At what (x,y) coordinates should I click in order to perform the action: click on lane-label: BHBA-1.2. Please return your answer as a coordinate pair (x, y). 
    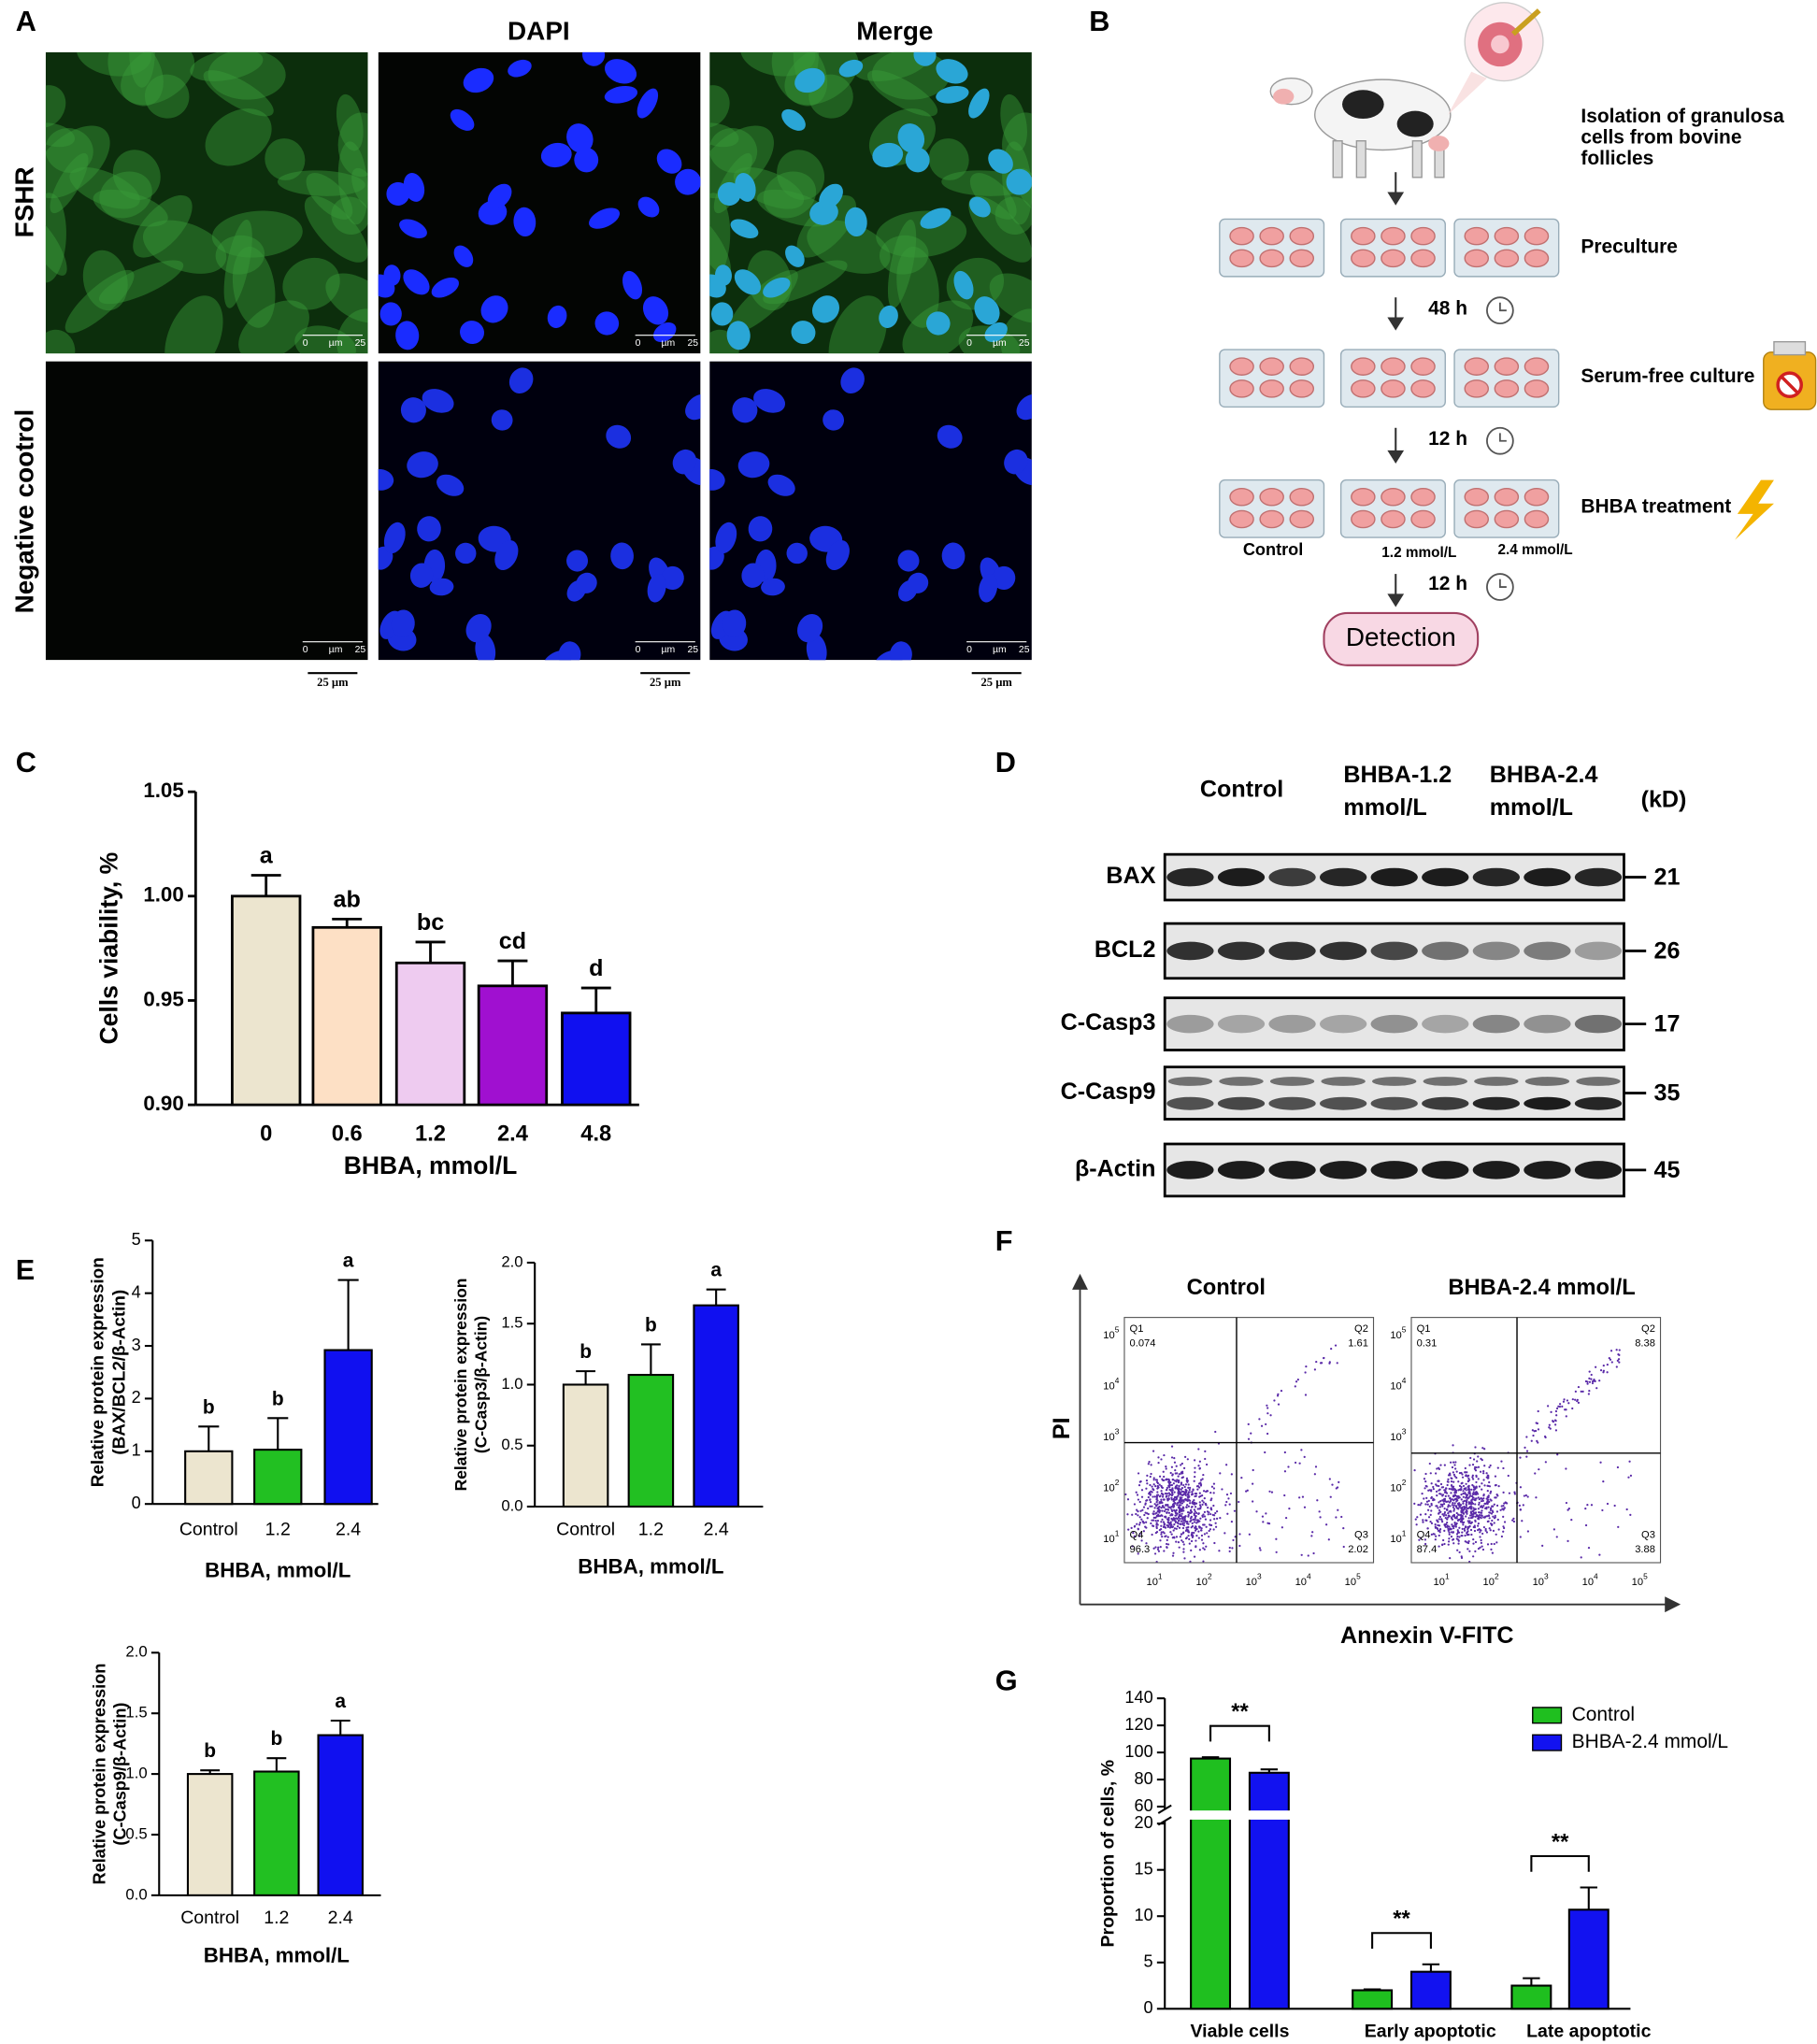
    Looking at the image, I should click on (1397, 775).